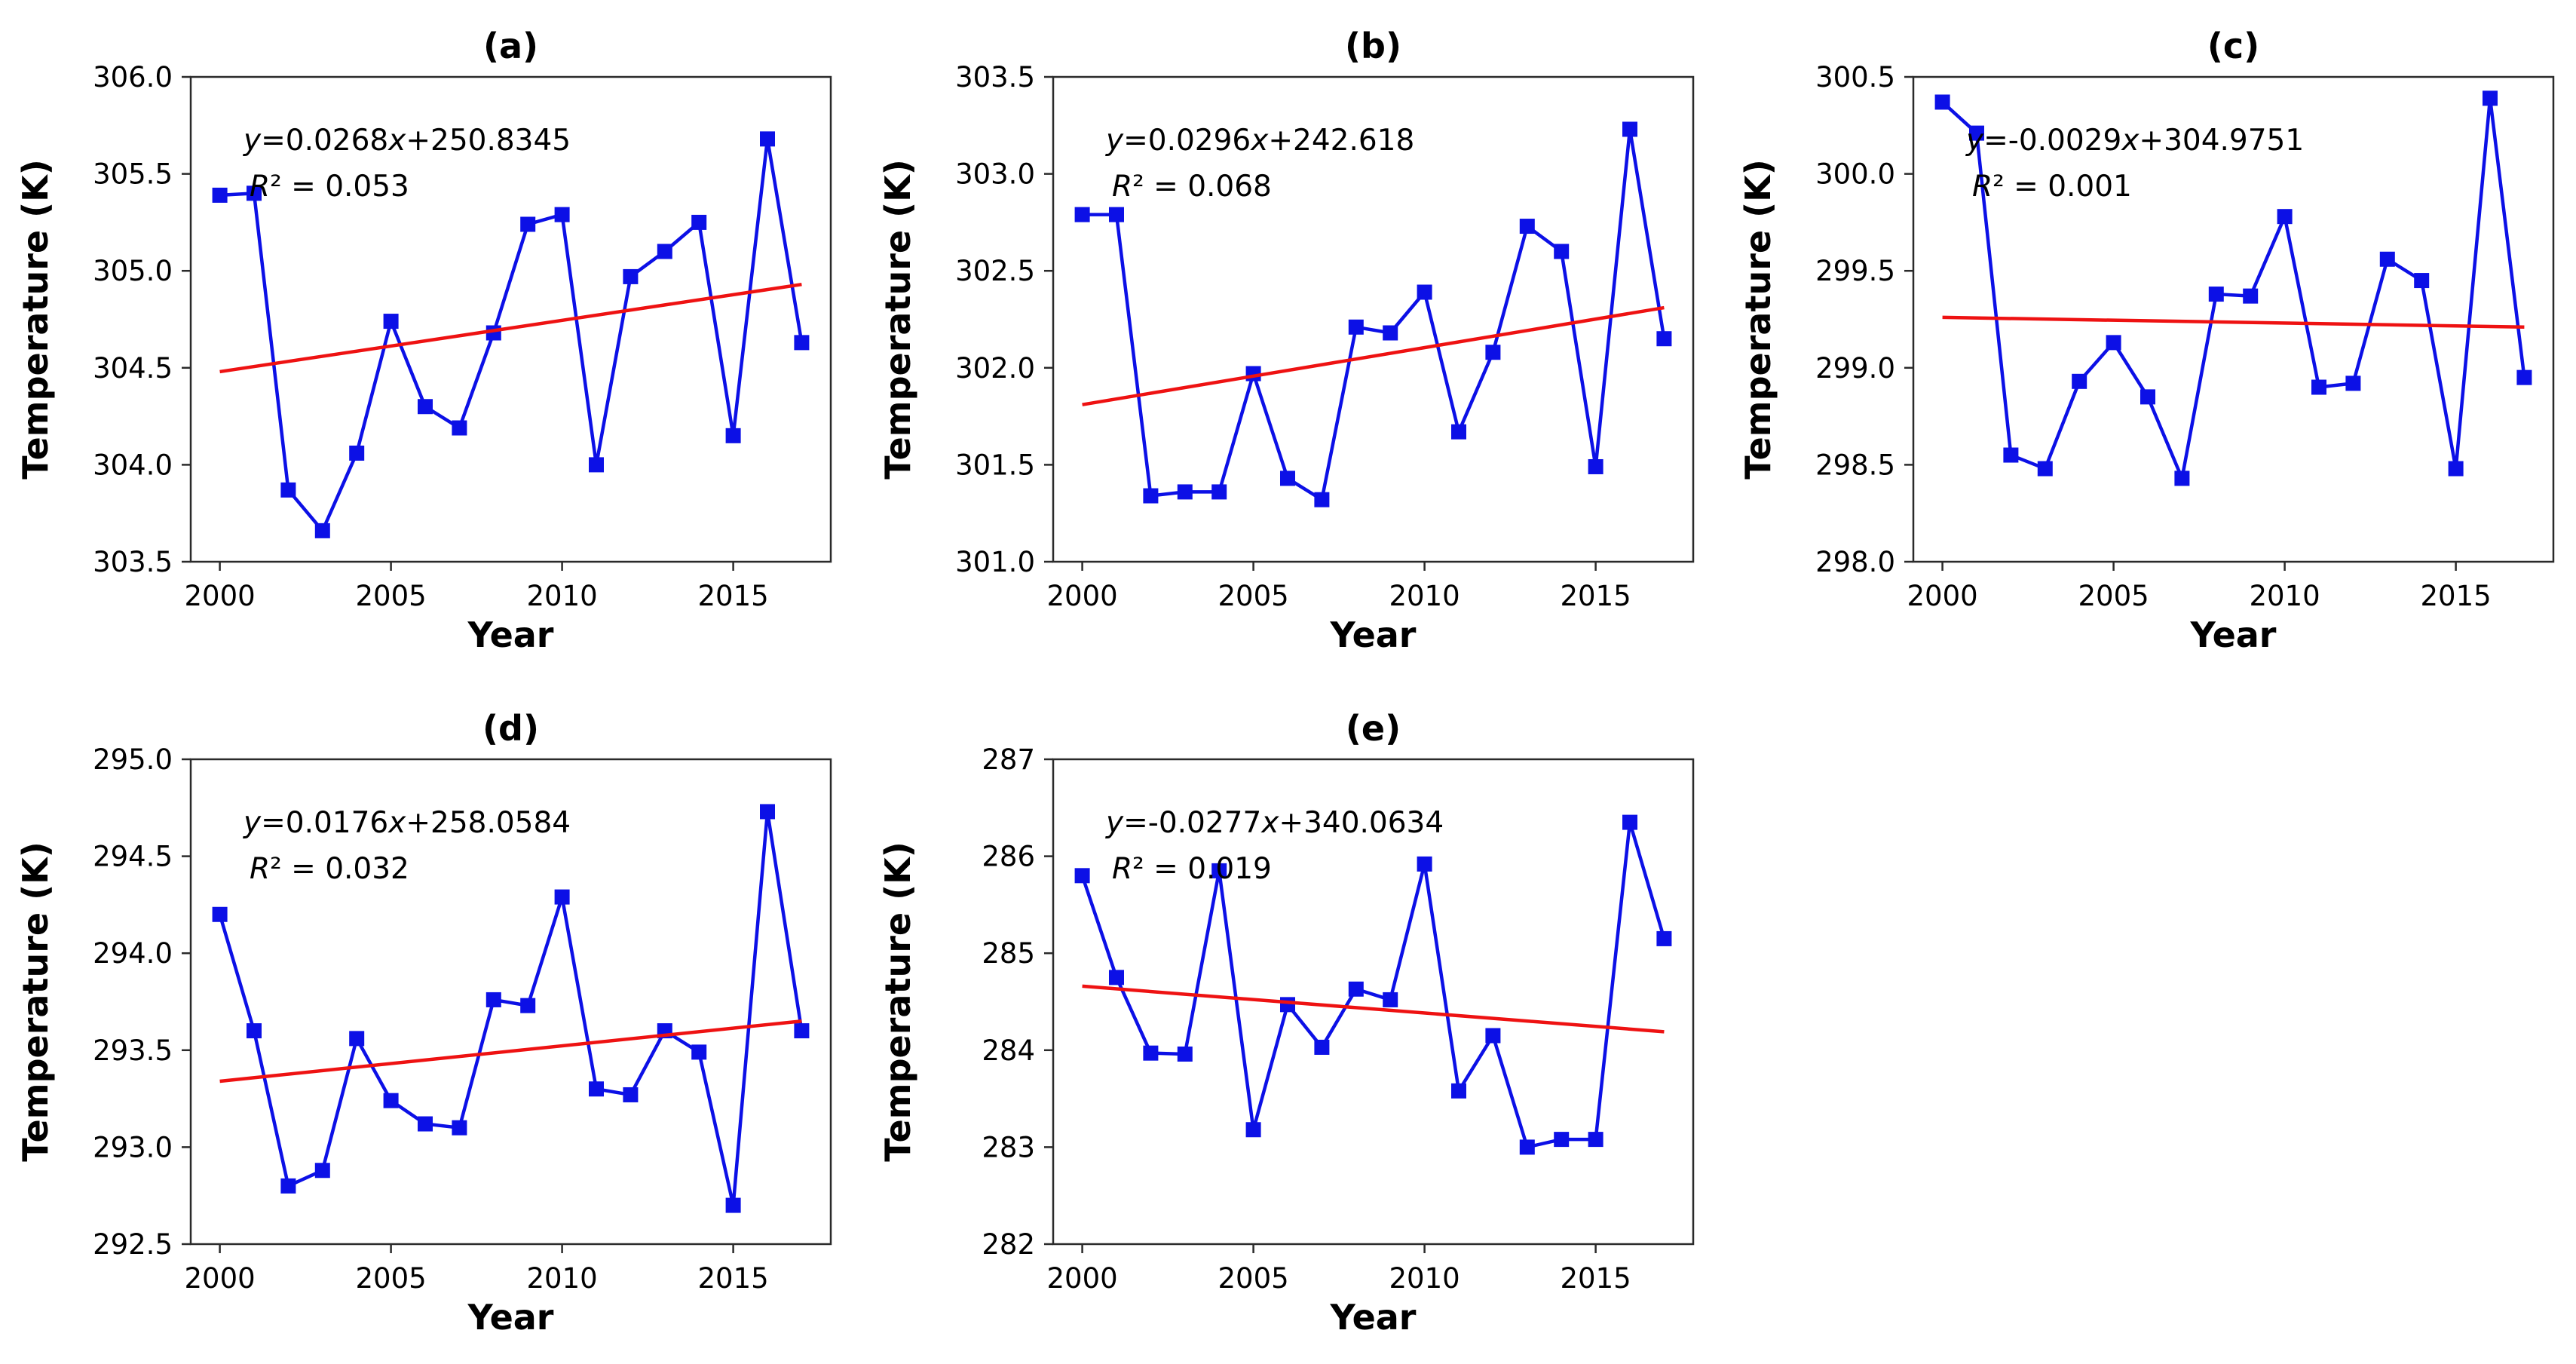  I want to click on x-tick-label: 2000, so click(220, 1278).